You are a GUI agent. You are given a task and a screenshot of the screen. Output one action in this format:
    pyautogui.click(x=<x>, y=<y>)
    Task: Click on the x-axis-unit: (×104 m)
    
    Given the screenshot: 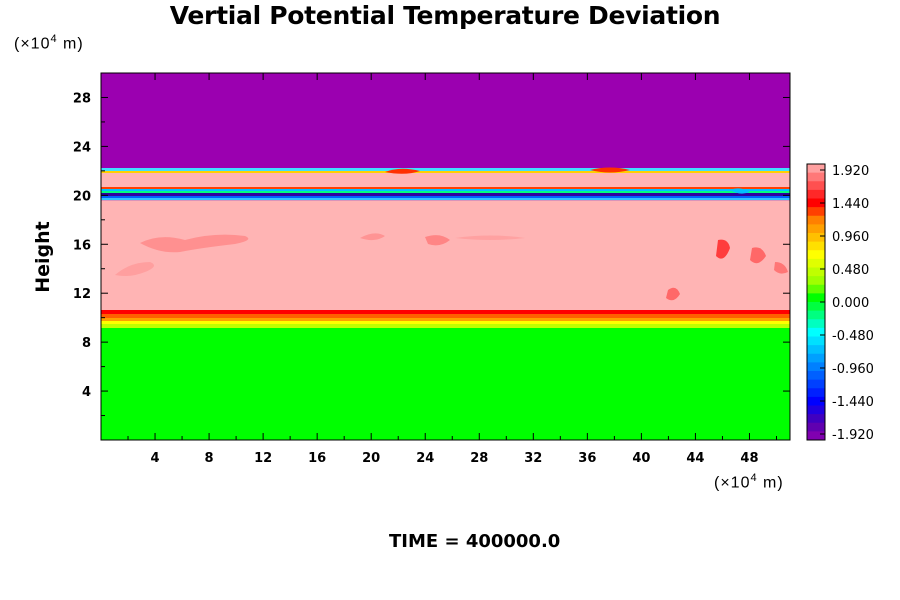 What is the action you would take?
    pyautogui.click(x=749, y=482)
    